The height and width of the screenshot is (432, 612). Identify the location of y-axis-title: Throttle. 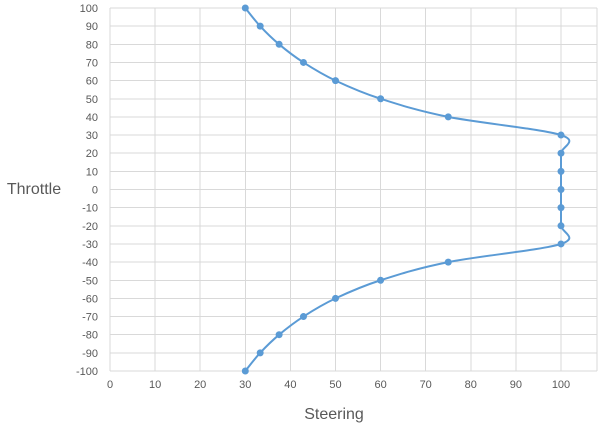
(34, 189).